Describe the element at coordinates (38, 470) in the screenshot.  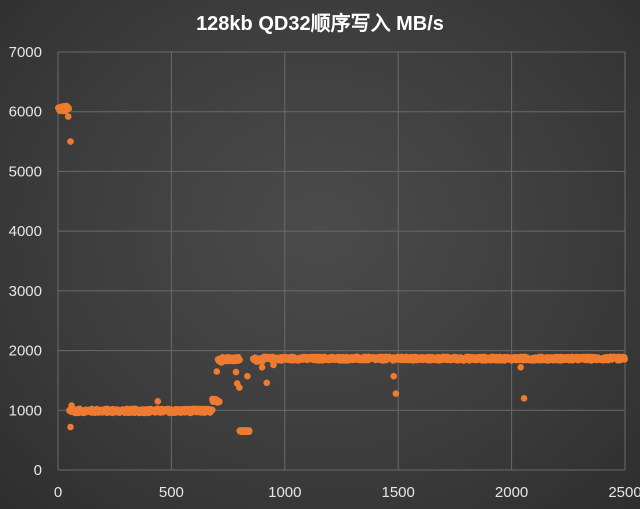
I see `y-tick-label: 0` at that location.